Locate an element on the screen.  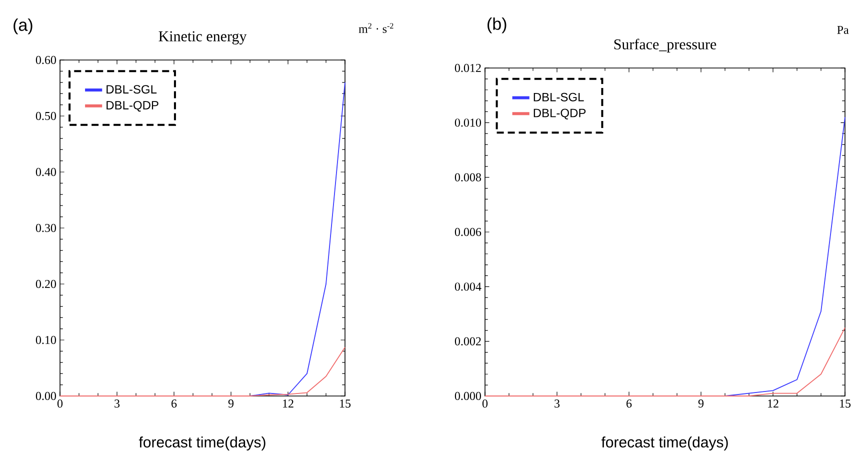
y-tick-label: 0.20 is located at coordinates (46, 284).